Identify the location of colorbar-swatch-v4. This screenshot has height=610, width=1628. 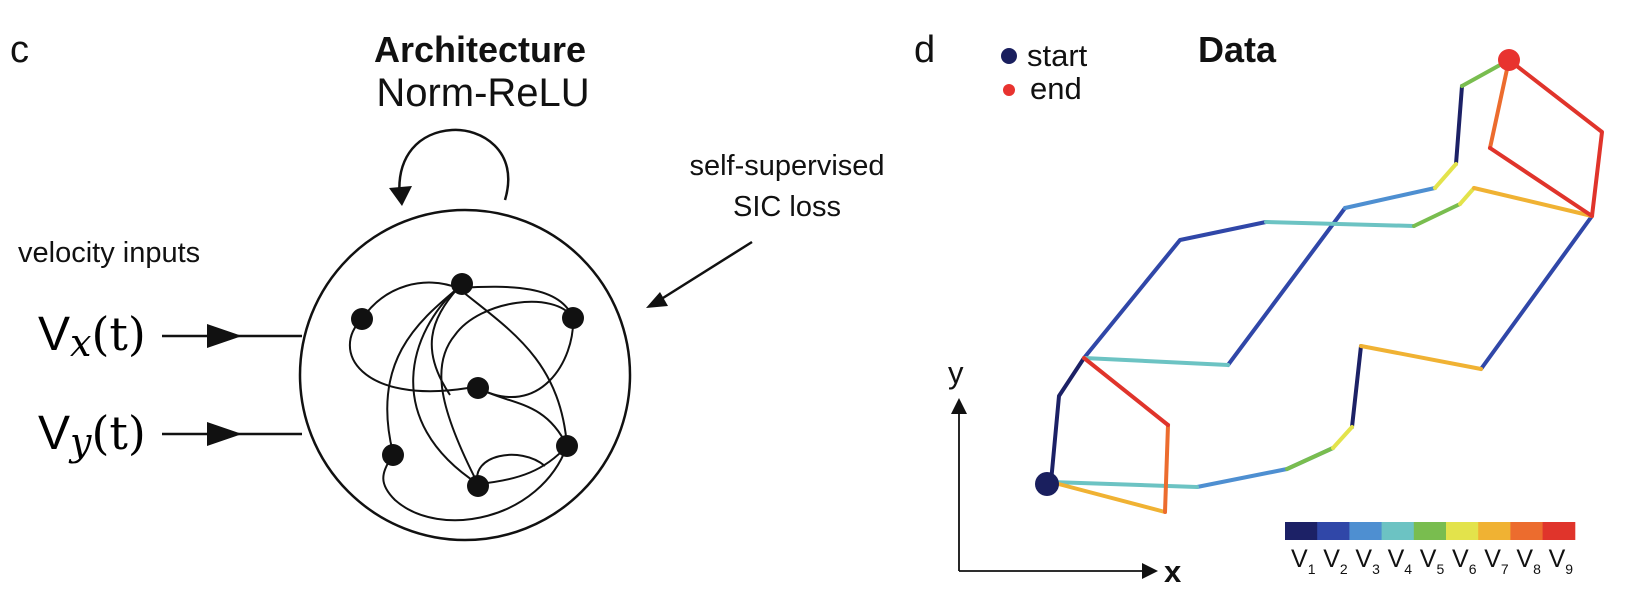
(1398, 531).